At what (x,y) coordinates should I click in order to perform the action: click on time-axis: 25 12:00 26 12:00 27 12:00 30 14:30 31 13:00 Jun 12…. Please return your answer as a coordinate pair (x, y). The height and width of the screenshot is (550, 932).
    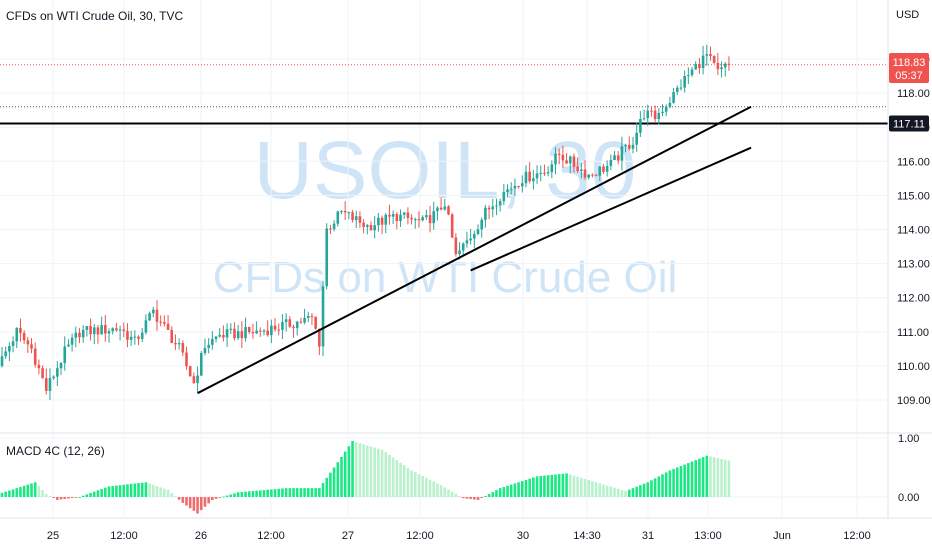
    Looking at the image, I should click on (459, 536).